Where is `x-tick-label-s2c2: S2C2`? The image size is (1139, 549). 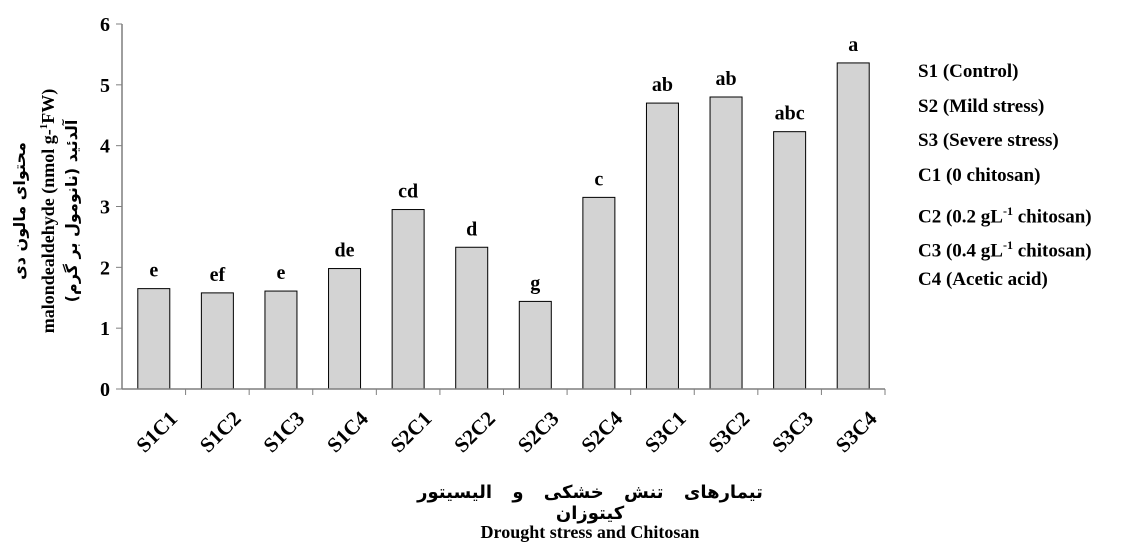 x-tick-label-s2c2: S2C2 is located at coordinates (474, 431).